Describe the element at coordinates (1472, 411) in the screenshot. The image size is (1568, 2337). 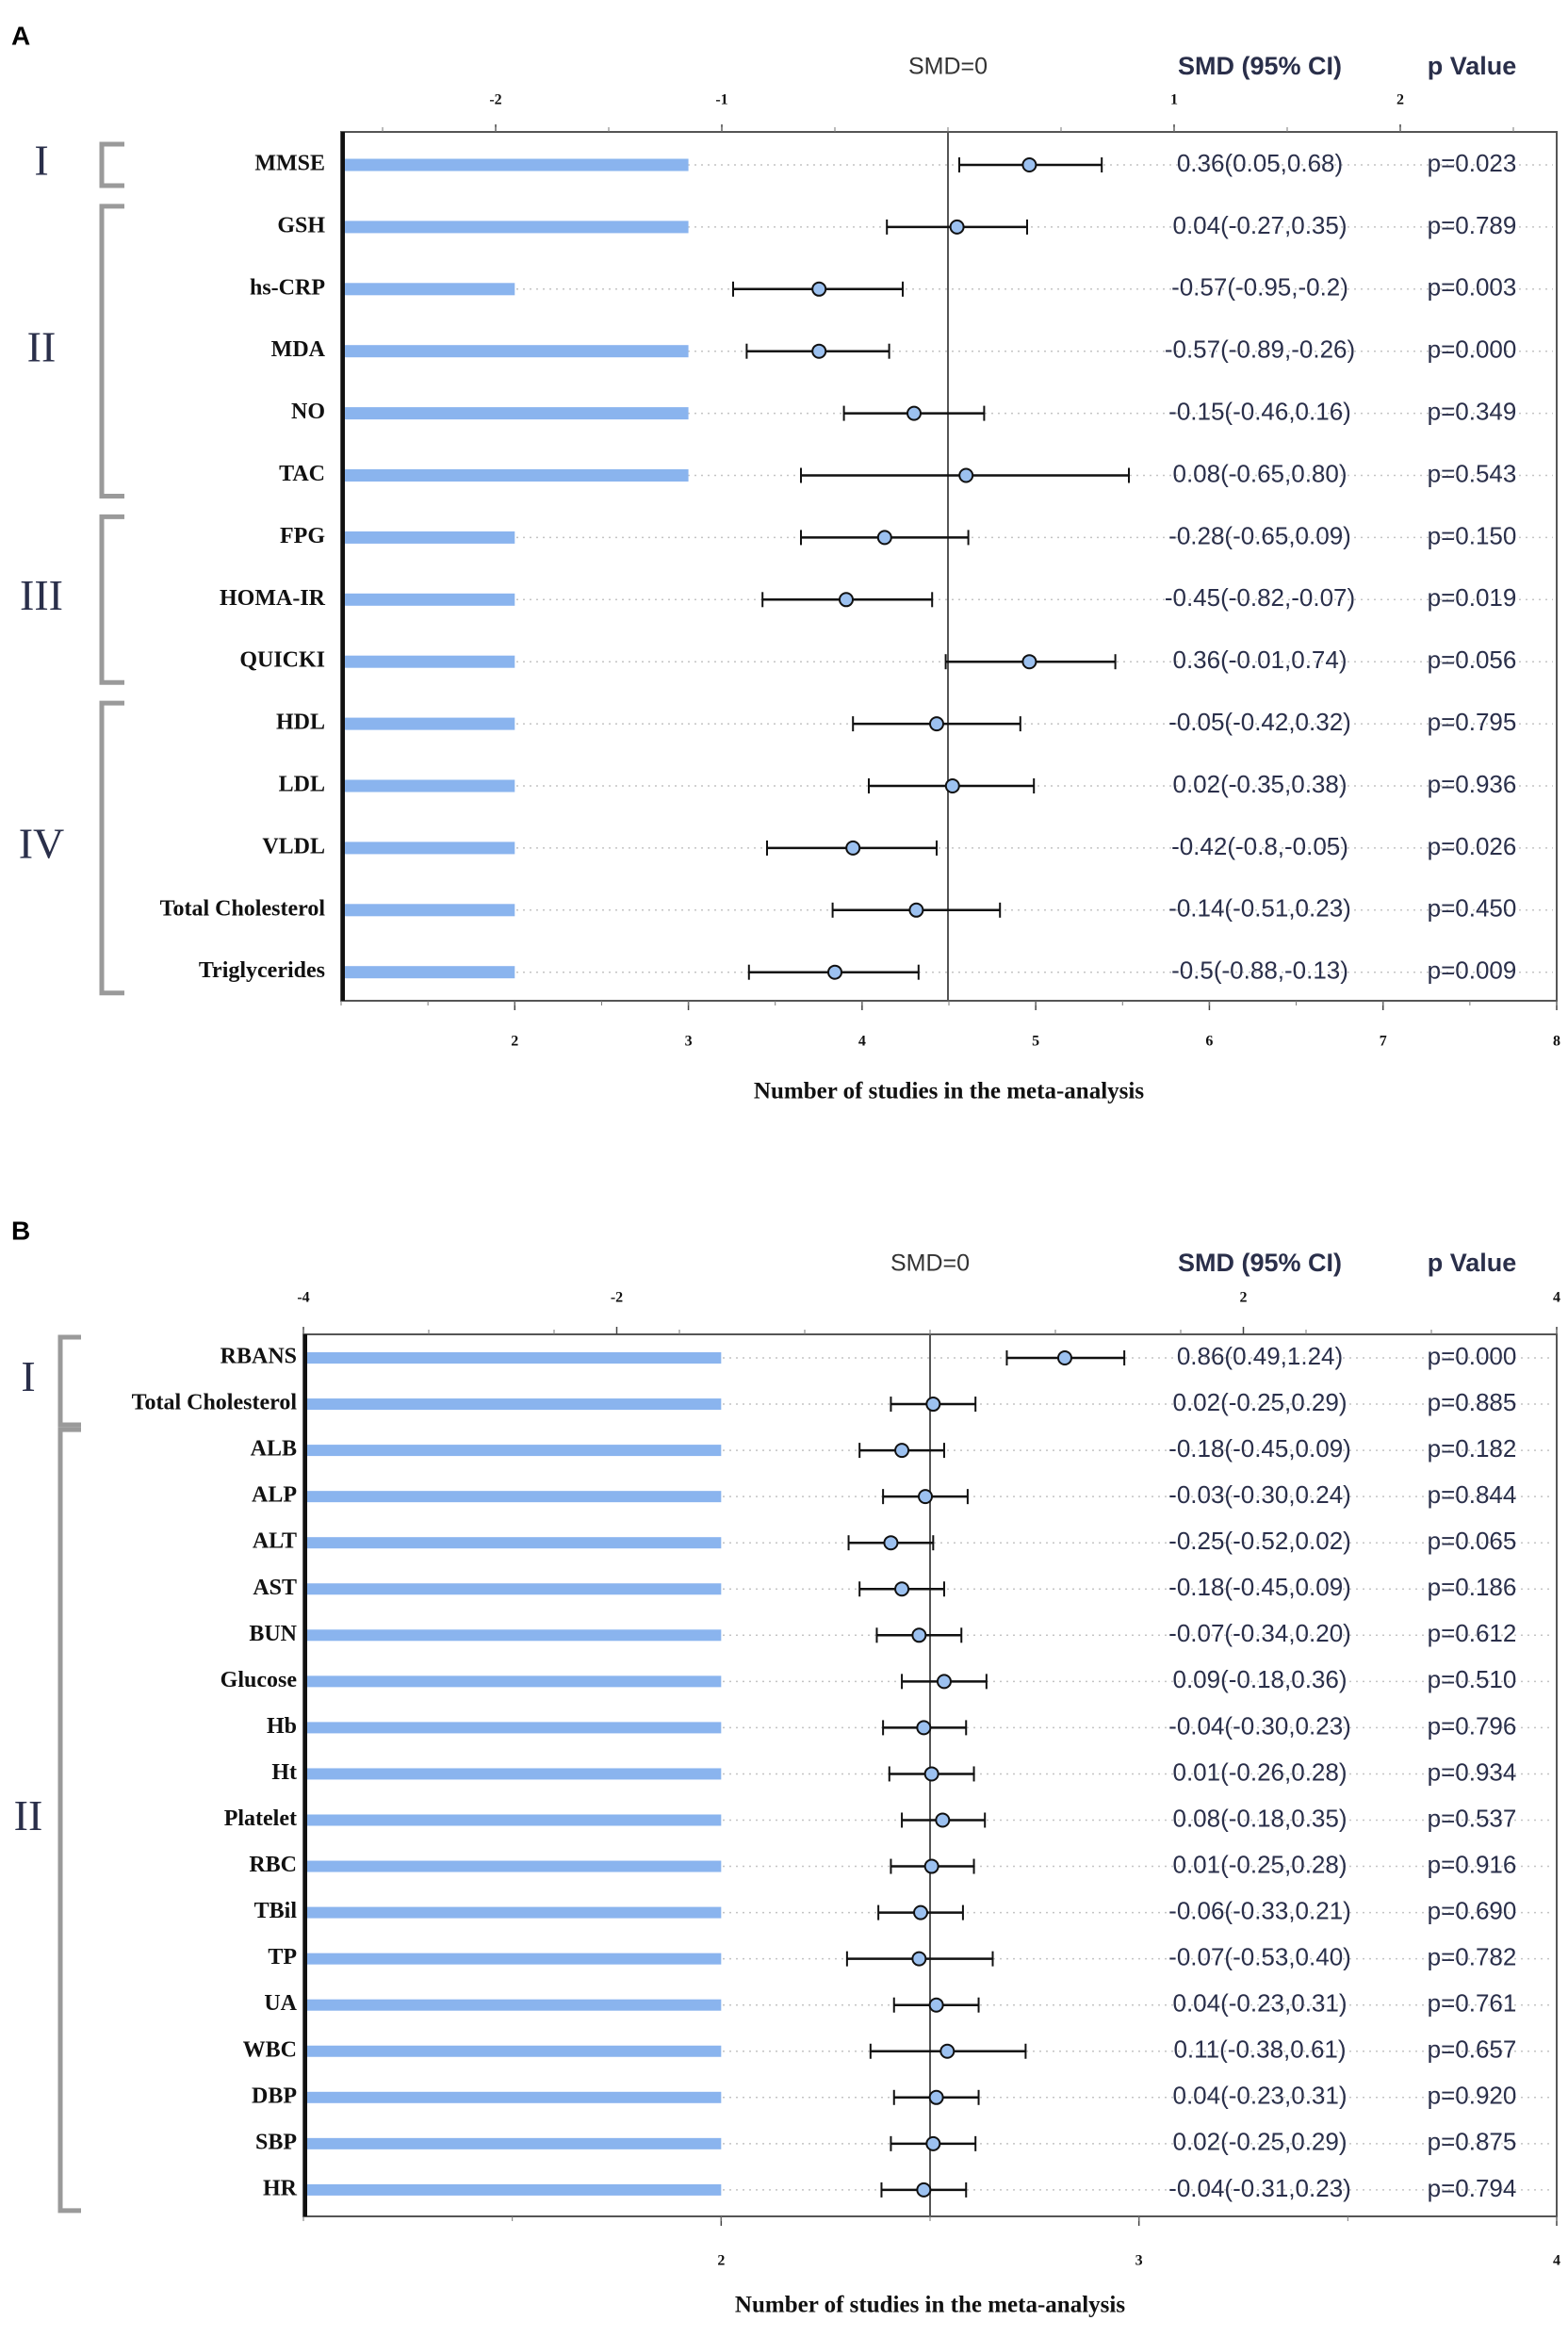
I see `p-value: p=0.349` at that location.